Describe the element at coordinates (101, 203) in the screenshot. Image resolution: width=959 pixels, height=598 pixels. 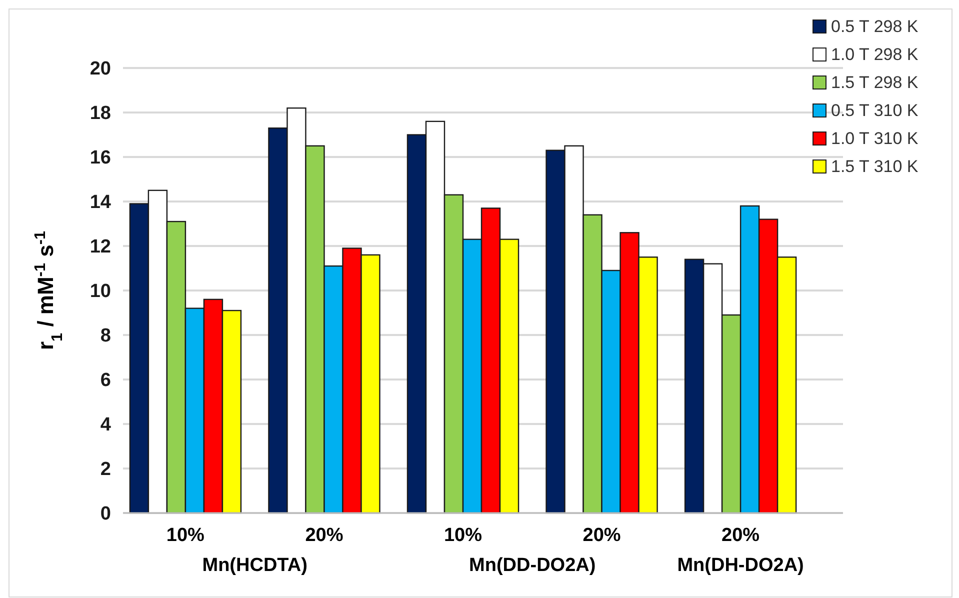
I see `y-tick-label: 14` at that location.